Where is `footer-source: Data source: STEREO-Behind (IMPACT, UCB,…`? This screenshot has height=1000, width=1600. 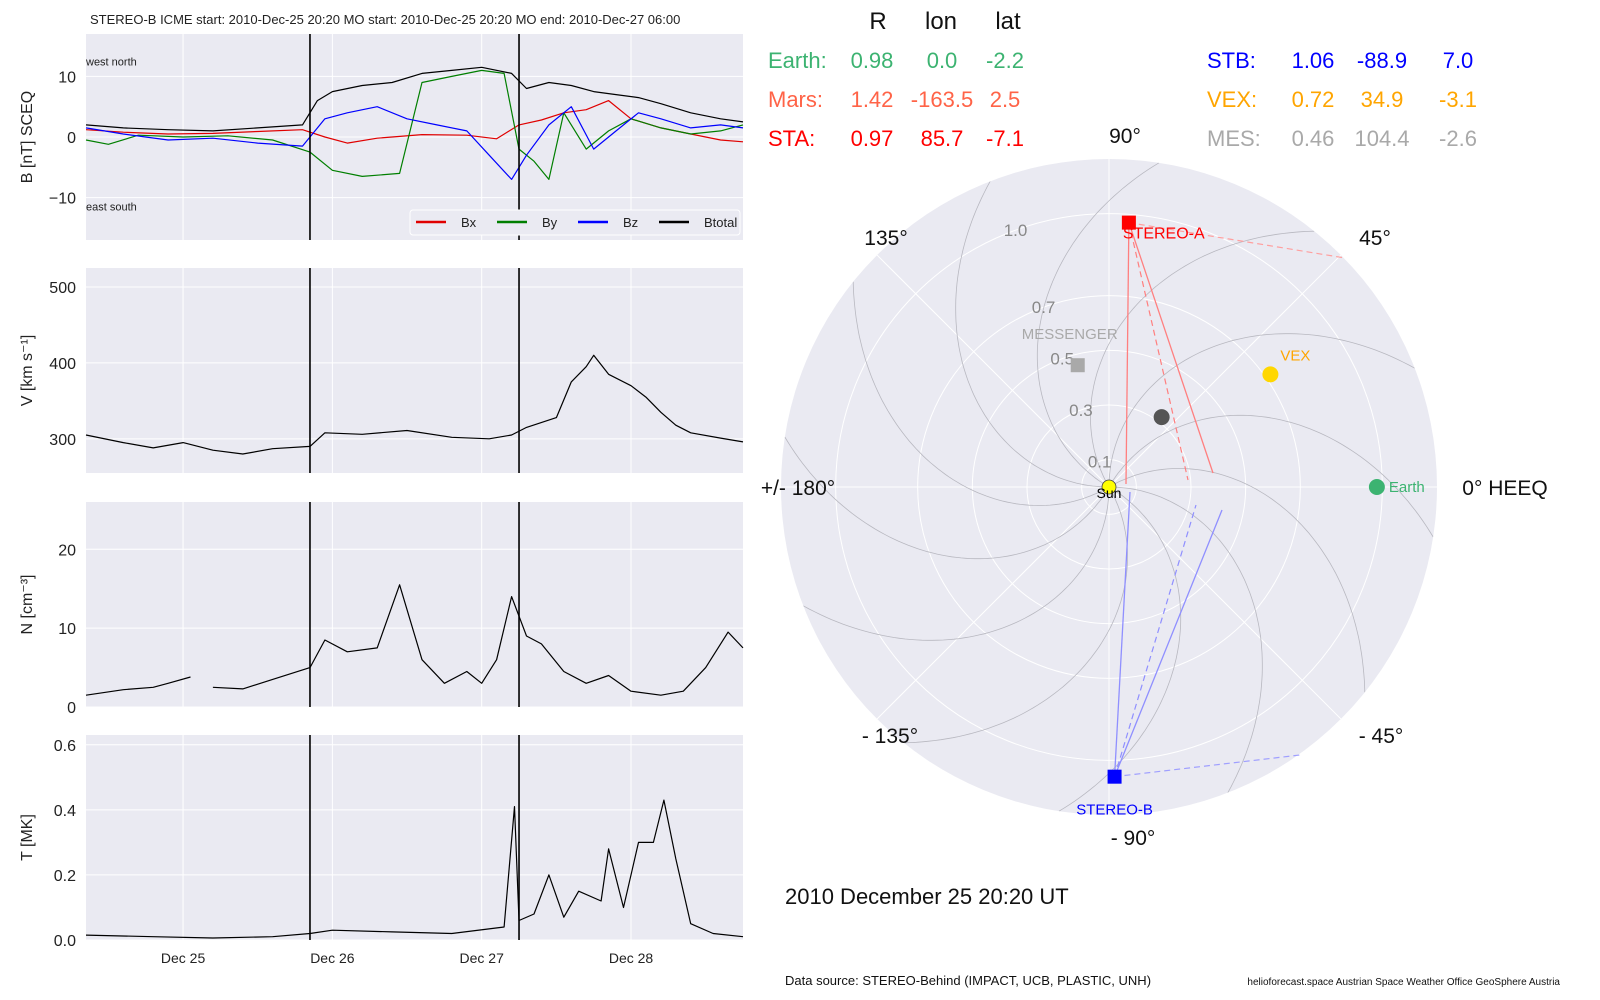 footer-source: Data source: STEREO-Behind (IMPACT, UCB,… is located at coordinates (968, 980).